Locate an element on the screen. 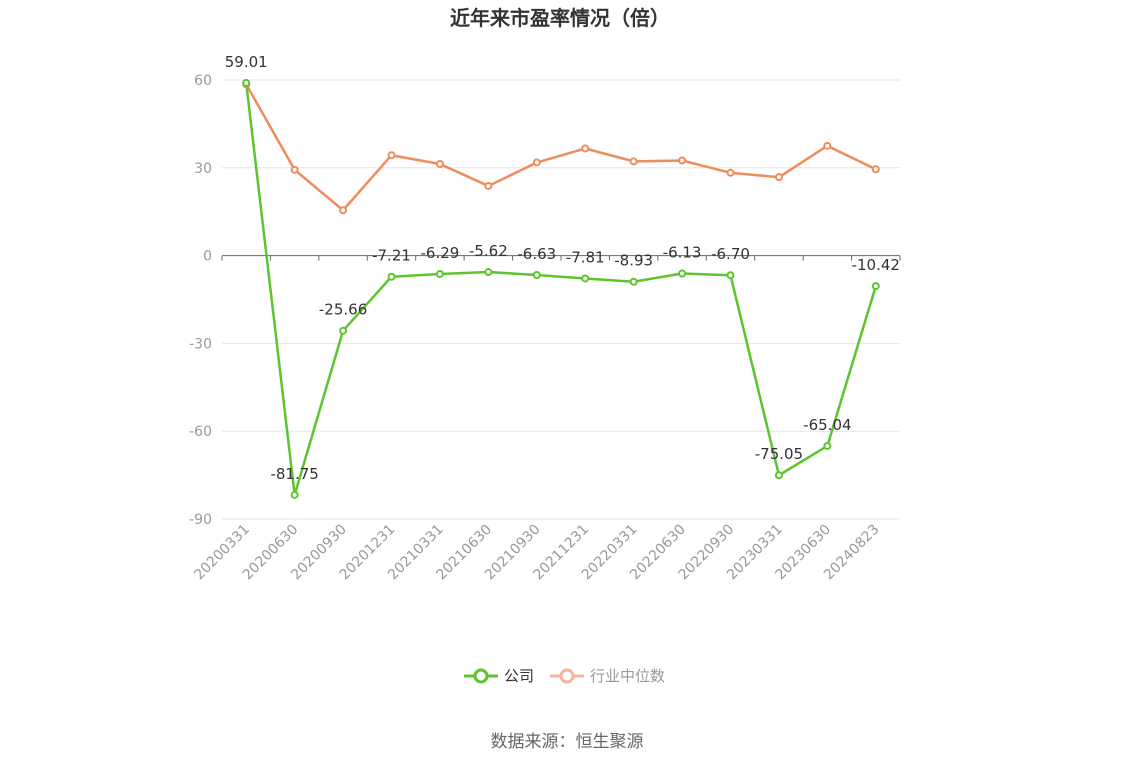 Image resolution: width=1134 pixels, height=766 pixels. y-tick-label: -60 is located at coordinates (200, 432).